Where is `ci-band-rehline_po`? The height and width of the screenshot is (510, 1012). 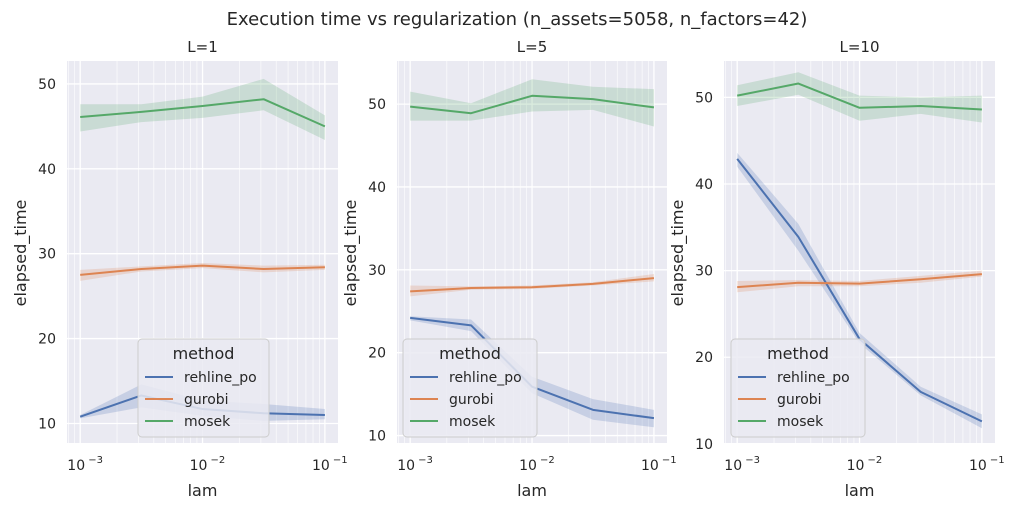 ci-band-rehline_po is located at coordinates (532, 372).